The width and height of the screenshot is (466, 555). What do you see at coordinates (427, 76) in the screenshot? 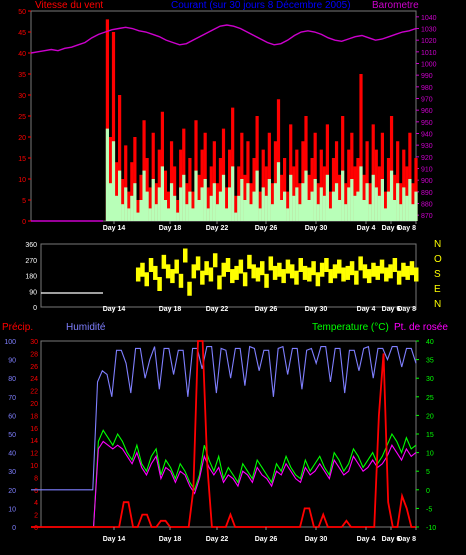
I see `barometer-y-tick-label: 990` at bounding box center [427, 76].